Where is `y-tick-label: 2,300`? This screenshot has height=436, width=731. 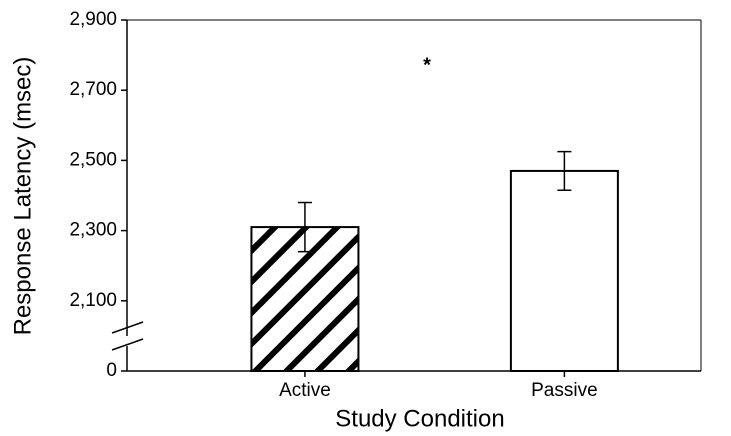 y-tick-label: 2,300 is located at coordinates (93, 230).